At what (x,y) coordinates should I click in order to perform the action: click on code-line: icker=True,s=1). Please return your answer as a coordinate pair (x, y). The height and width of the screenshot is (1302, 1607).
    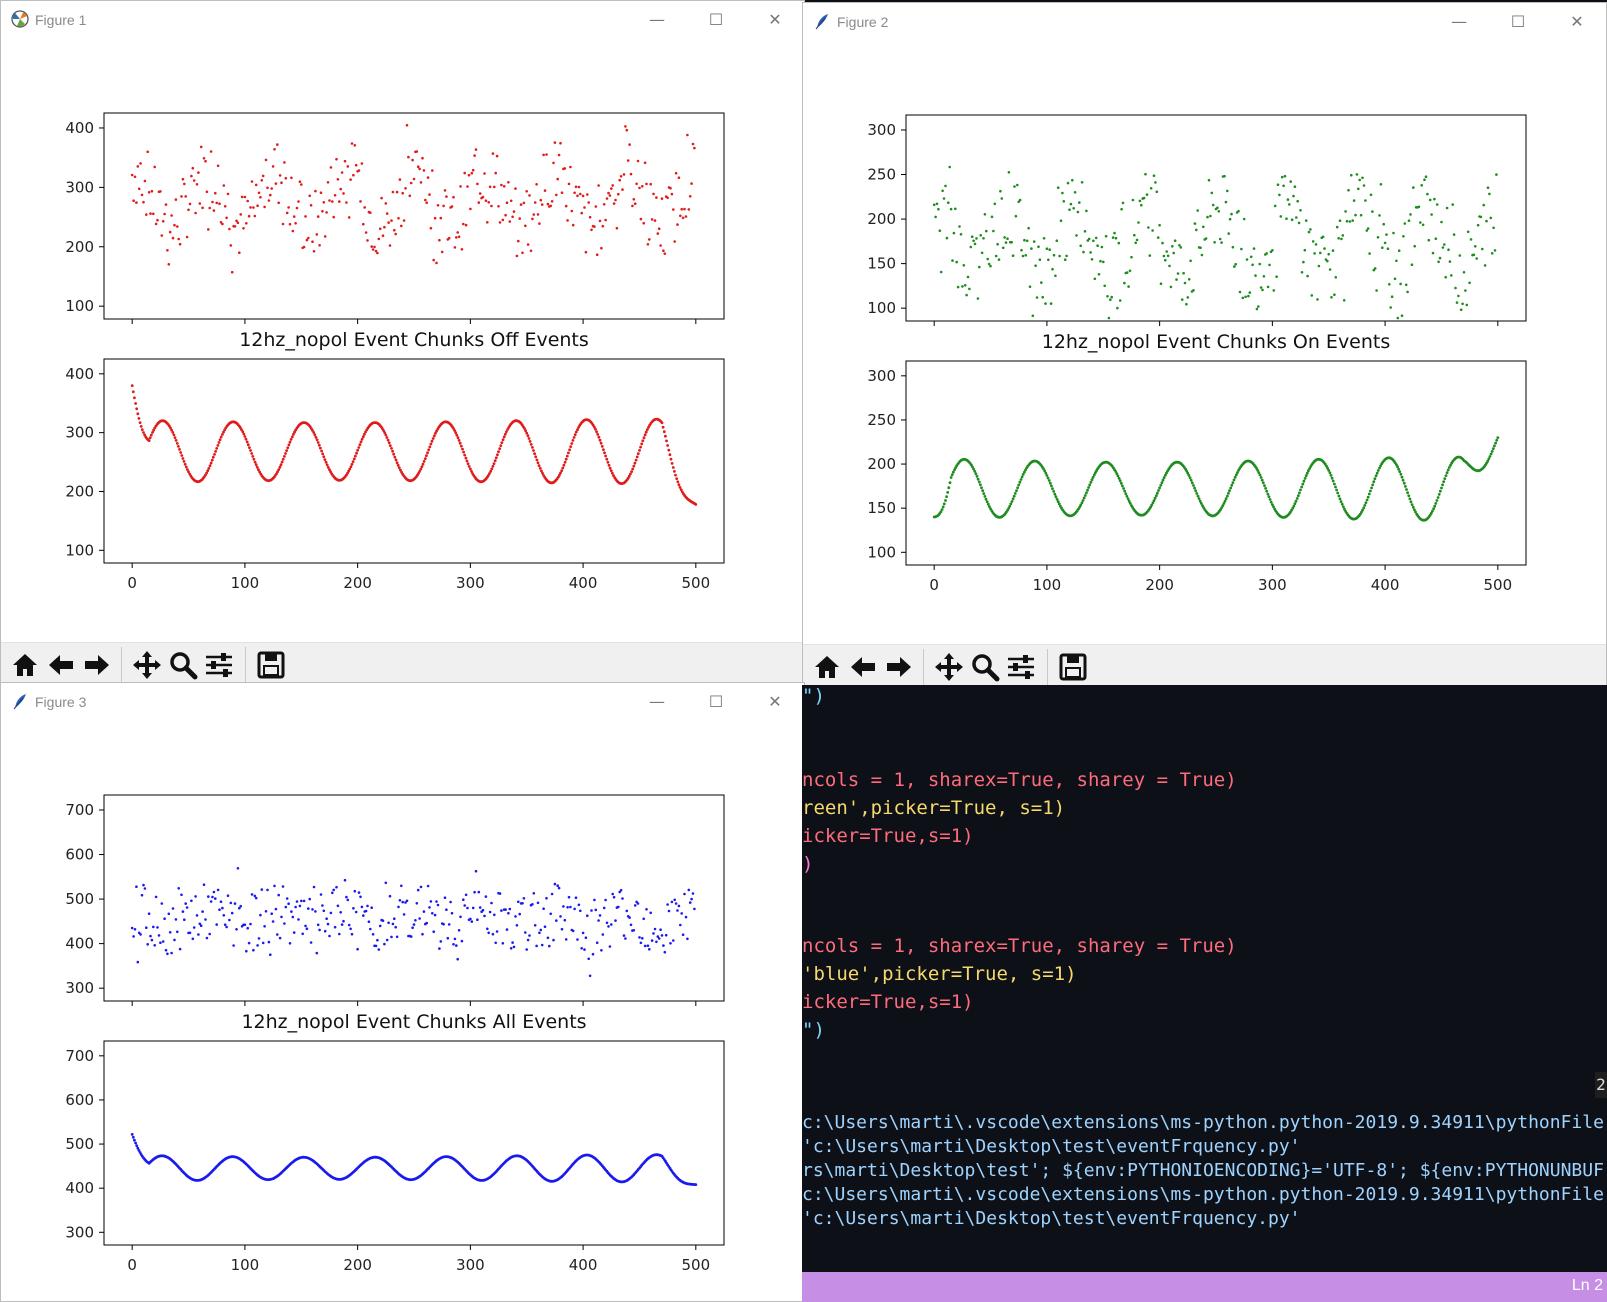
    Looking at the image, I should click on (888, 1002).